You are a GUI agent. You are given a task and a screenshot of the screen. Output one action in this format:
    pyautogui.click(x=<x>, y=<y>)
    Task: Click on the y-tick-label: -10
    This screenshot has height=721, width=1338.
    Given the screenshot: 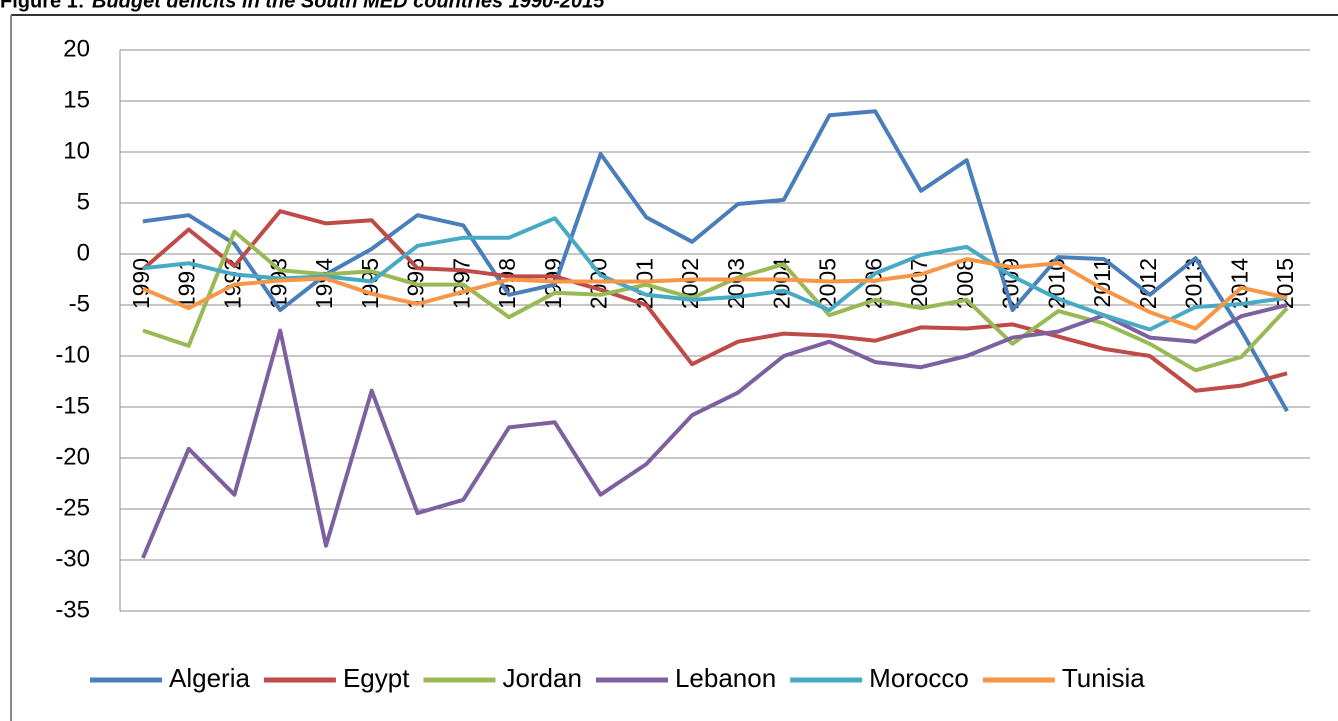 What is the action you would take?
    pyautogui.click(x=72, y=354)
    